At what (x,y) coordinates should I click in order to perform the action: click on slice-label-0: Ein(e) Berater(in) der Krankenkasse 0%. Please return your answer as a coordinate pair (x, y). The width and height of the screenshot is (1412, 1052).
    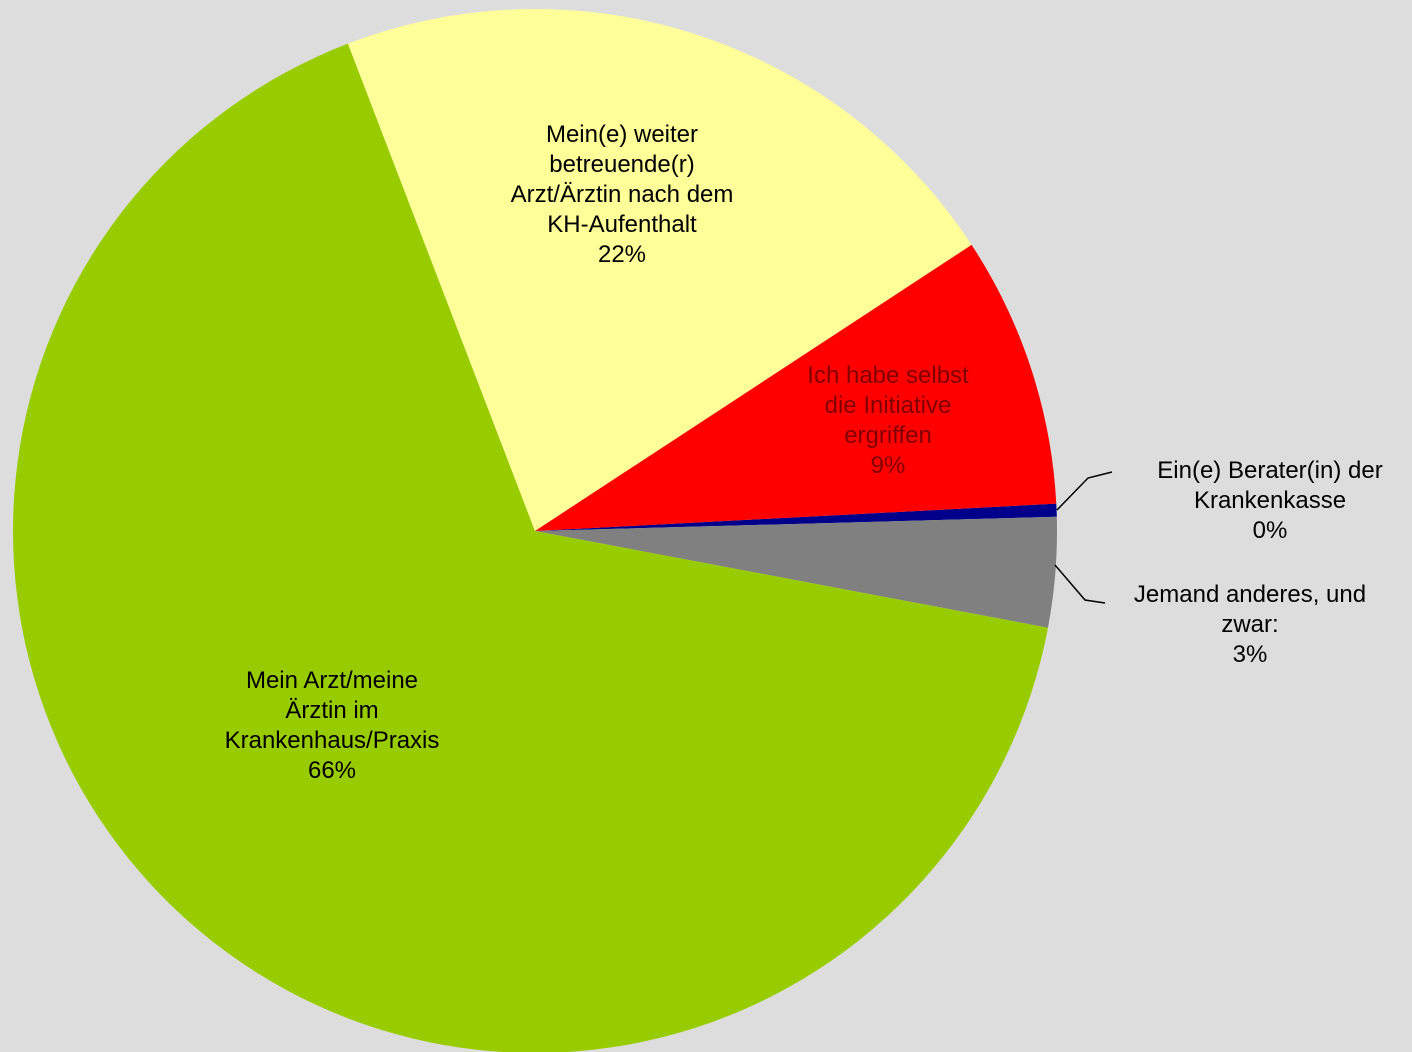
    Looking at the image, I should click on (1269, 500).